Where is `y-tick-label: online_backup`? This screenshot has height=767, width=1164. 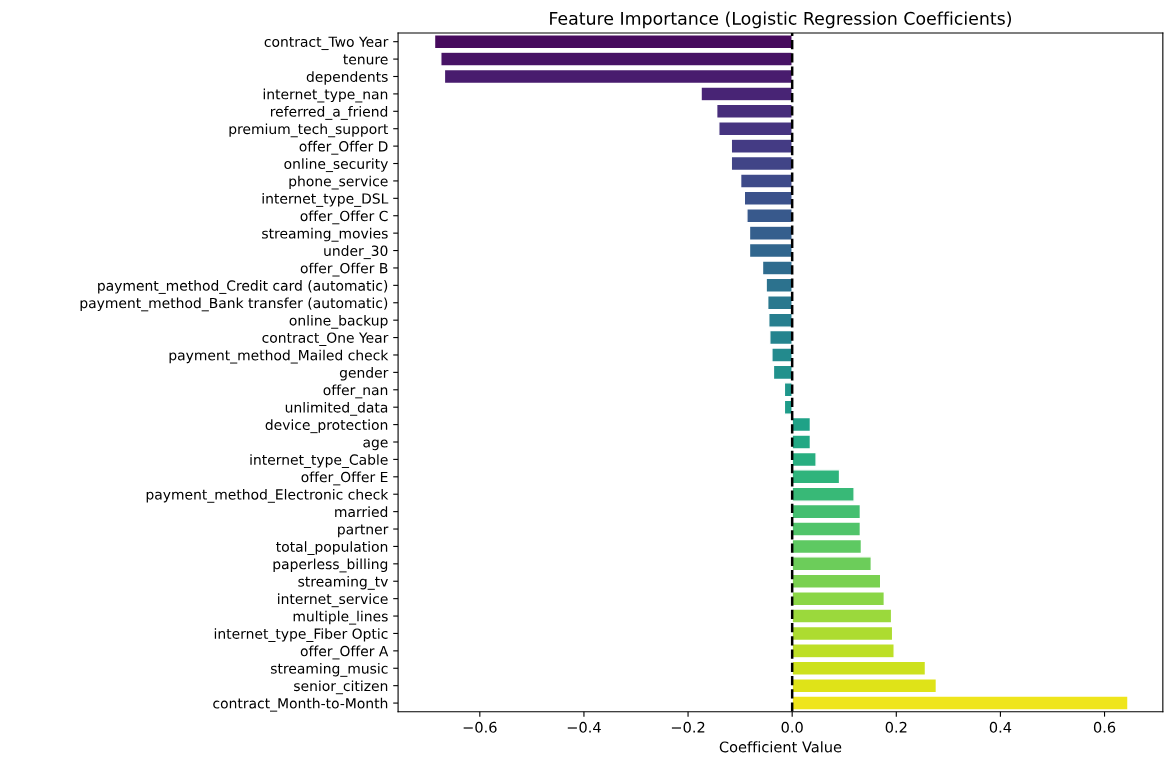 y-tick-label: online_backup is located at coordinates (338, 321).